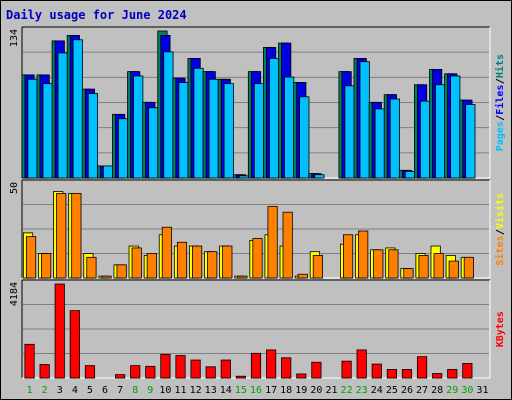  Describe the element at coordinates (301, 390) in the screenshot. I see `x-tick-label: 19` at that location.